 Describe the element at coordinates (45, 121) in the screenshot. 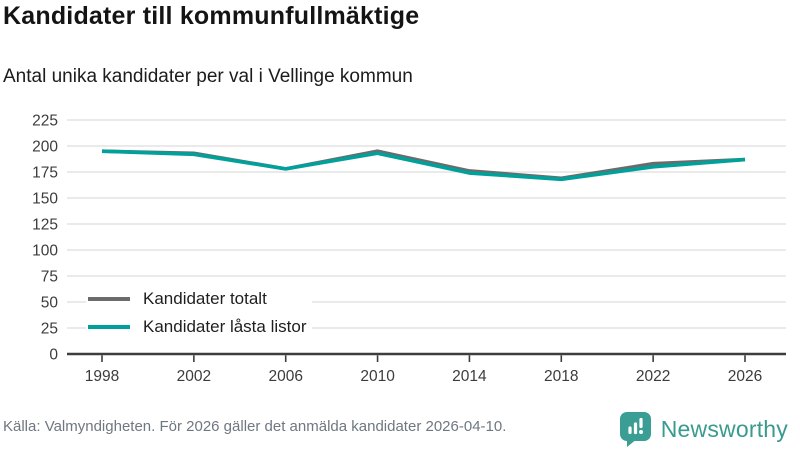

I see `y-tick-label: 225` at that location.